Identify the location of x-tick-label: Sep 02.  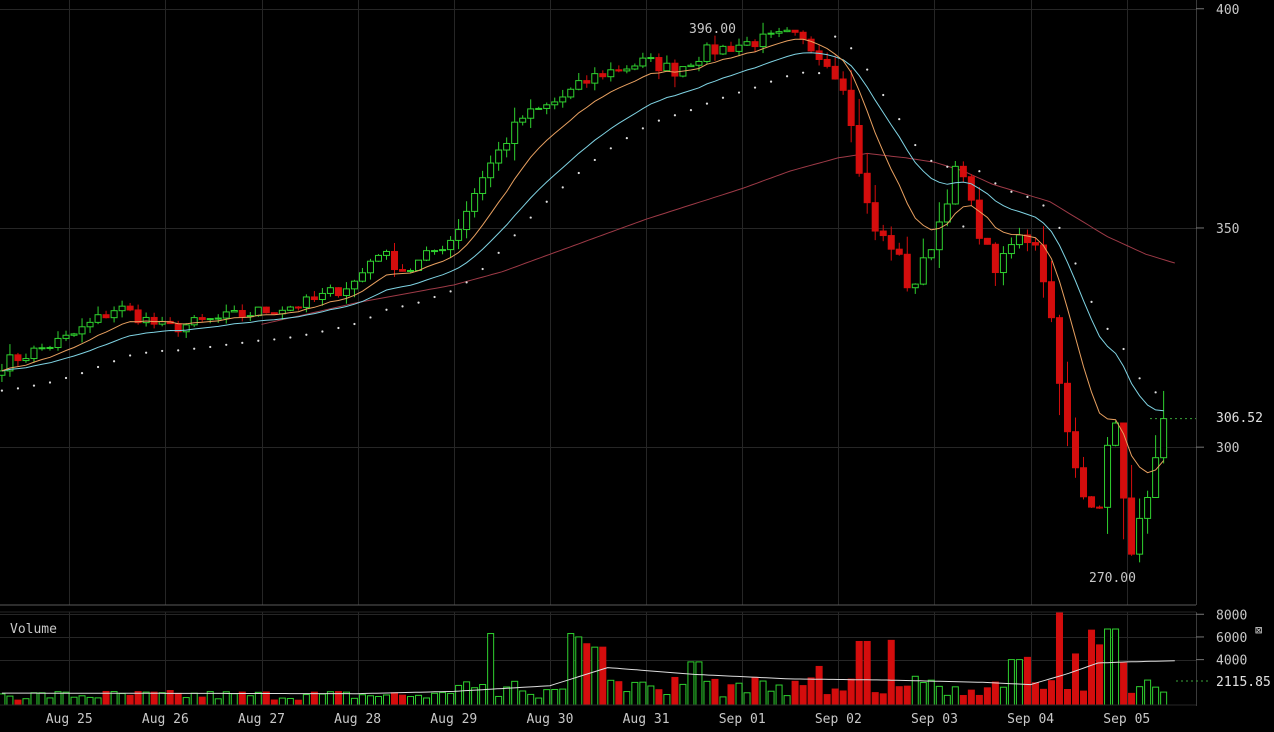
(838, 719).